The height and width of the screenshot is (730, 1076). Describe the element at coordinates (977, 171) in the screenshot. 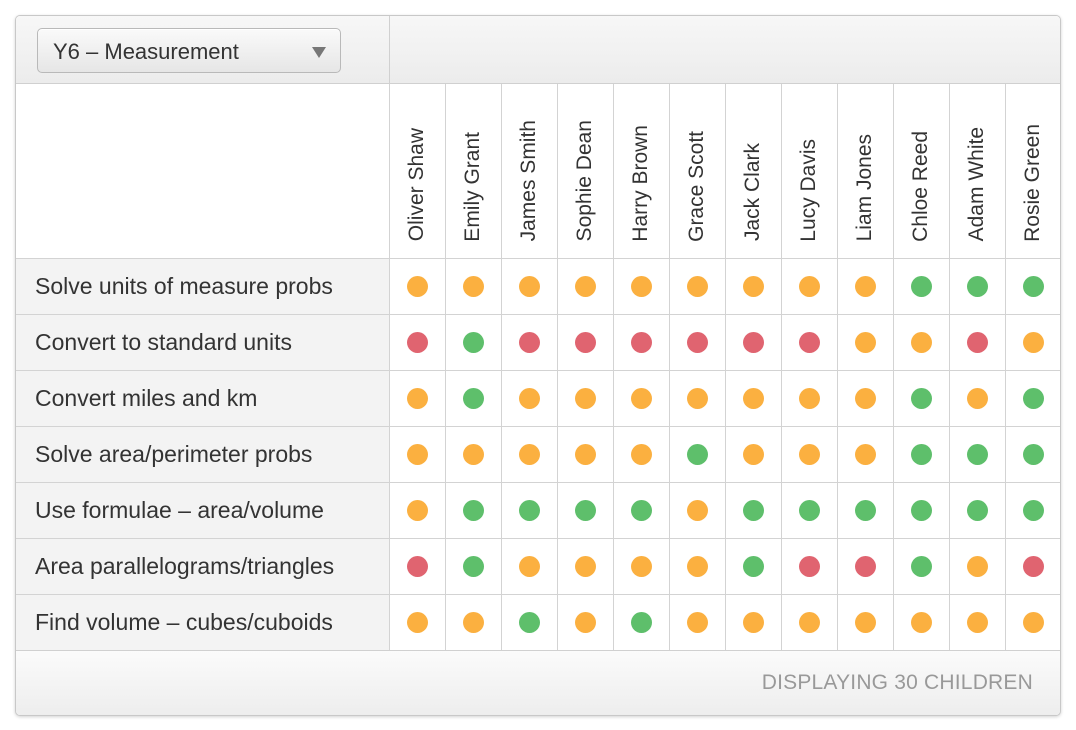

I see `student-column-header: Adam White` at that location.